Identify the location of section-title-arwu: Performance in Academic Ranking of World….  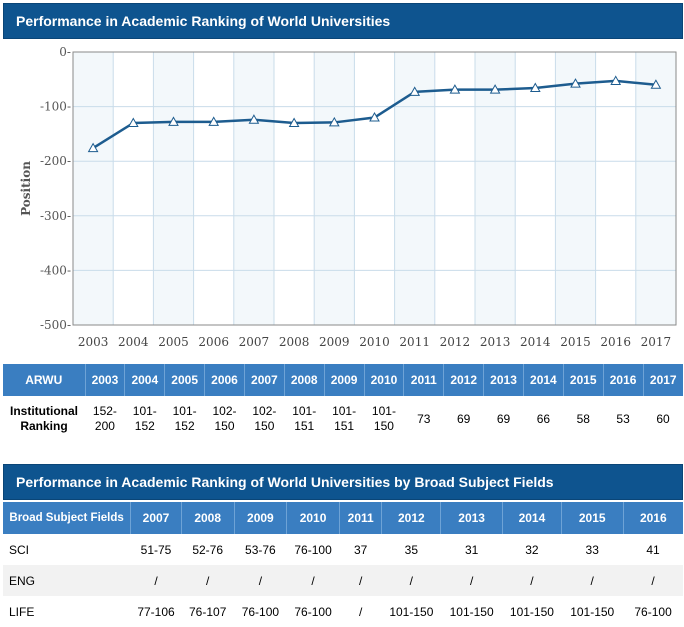
(343, 21).